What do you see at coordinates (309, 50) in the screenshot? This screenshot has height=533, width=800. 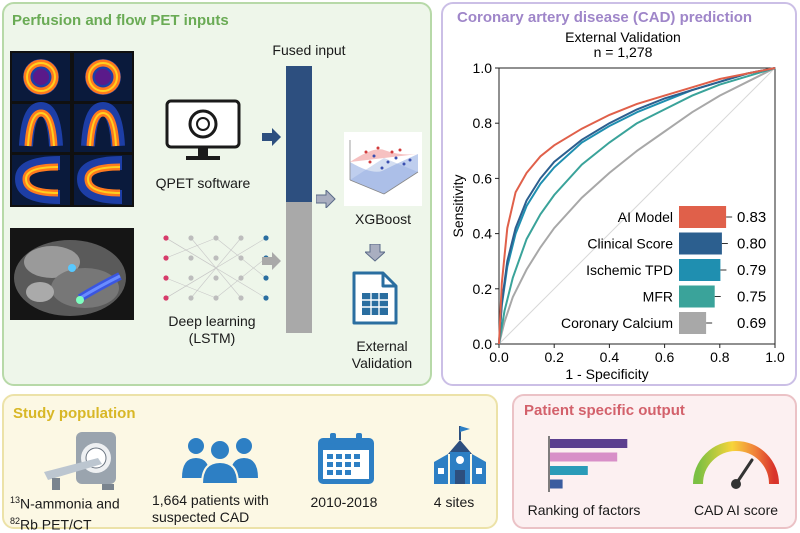 I see `fused-input-label: Fused input` at bounding box center [309, 50].